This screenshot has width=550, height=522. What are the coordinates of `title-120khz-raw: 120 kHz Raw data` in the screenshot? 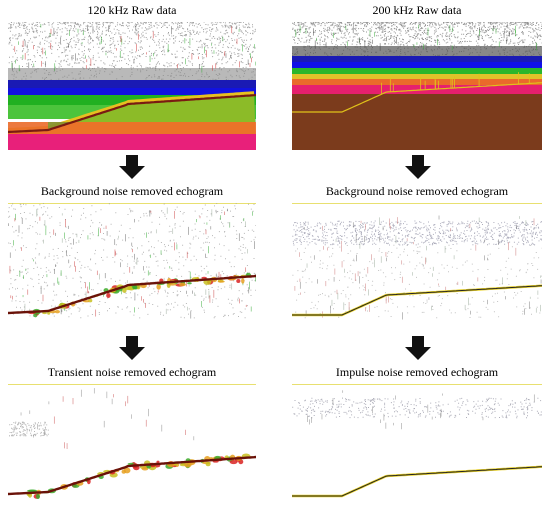 It's located at (132, 10).